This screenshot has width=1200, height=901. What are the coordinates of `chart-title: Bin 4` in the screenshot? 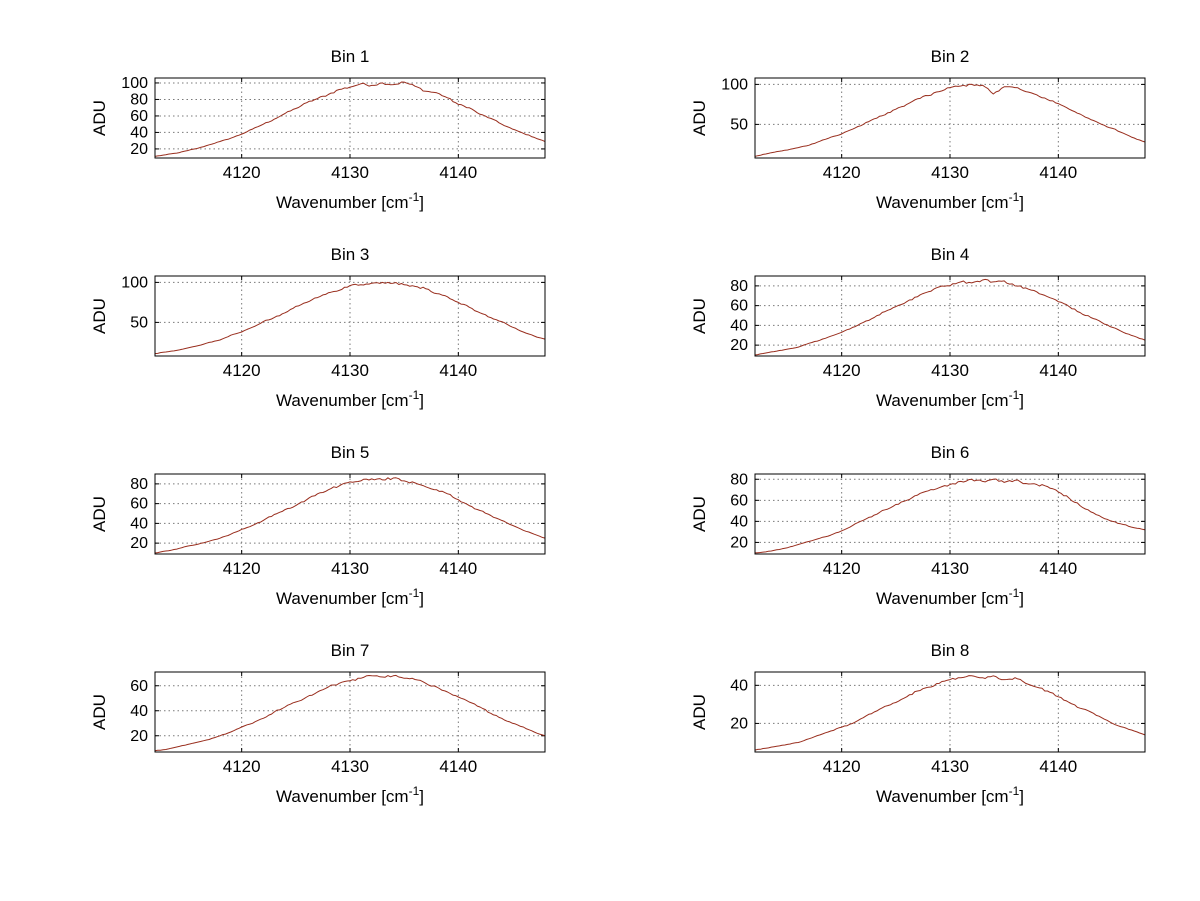 It's located at (950, 254).